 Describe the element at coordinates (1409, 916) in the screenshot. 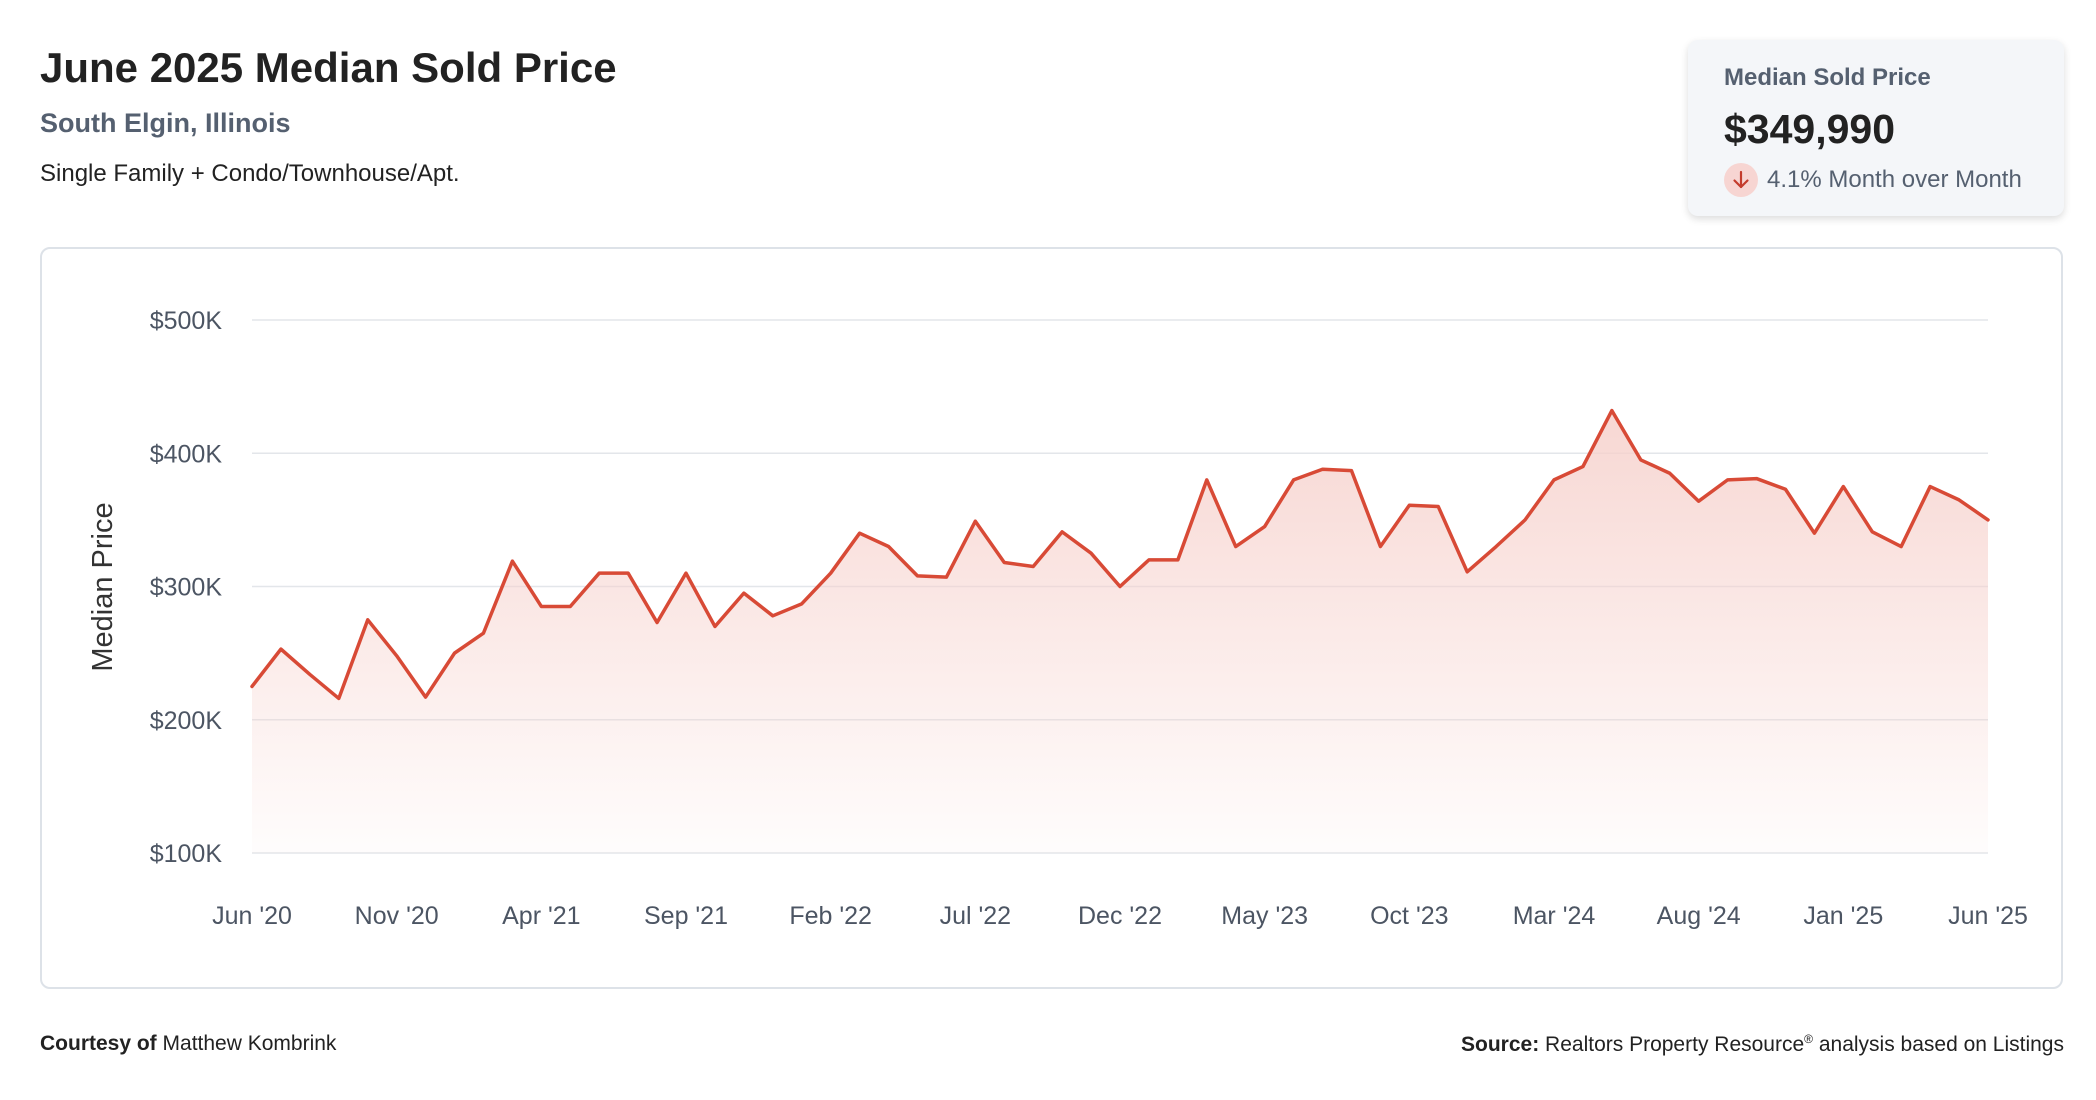

I see `x-tick-label: Oct '23` at that location.